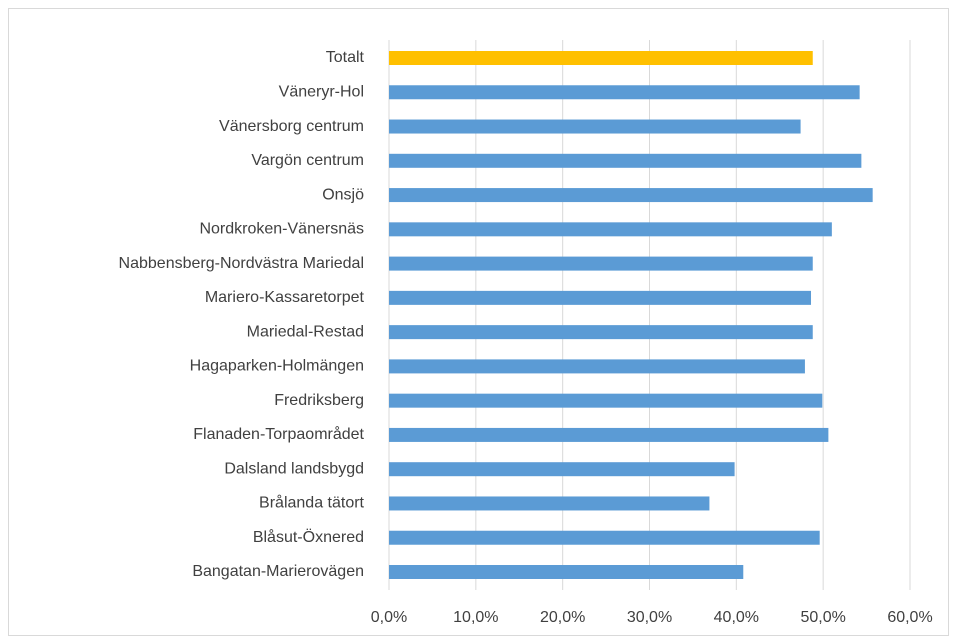  Describe the element at coordinates (736, 617) in the screenshot. I see `x-tick-label: 40,0%` at that location.